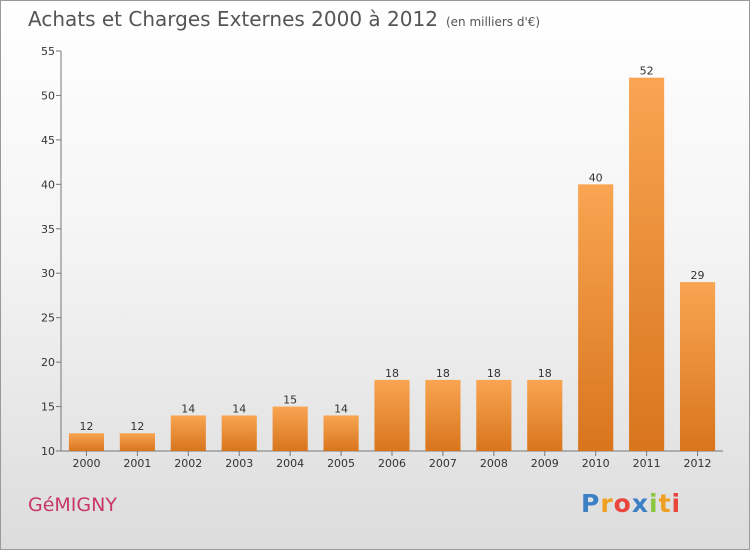 The image size is (750, 550). What do you see at coordinates (48, 184) in the screenshot?
I see `y-tick-label: 40` at bounding box center [48, 184].